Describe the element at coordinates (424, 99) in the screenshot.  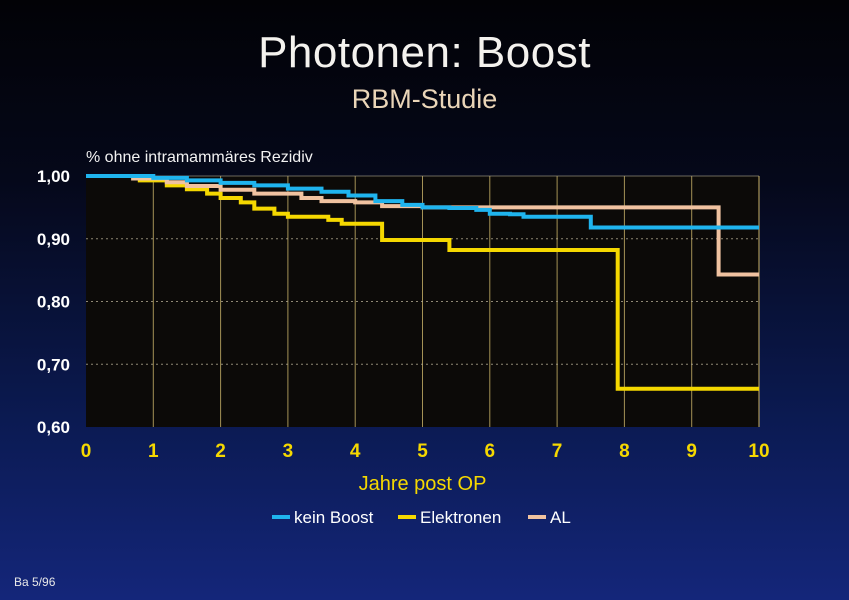
I see `slide-subtitle: RBM-Studie` at that location.